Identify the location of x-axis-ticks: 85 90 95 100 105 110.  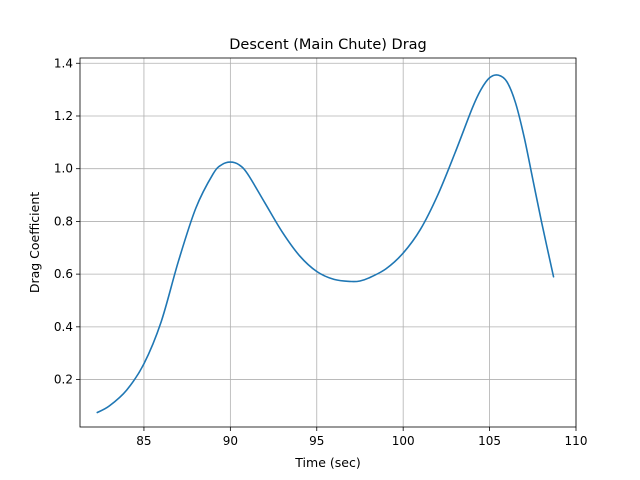
(361, 437).